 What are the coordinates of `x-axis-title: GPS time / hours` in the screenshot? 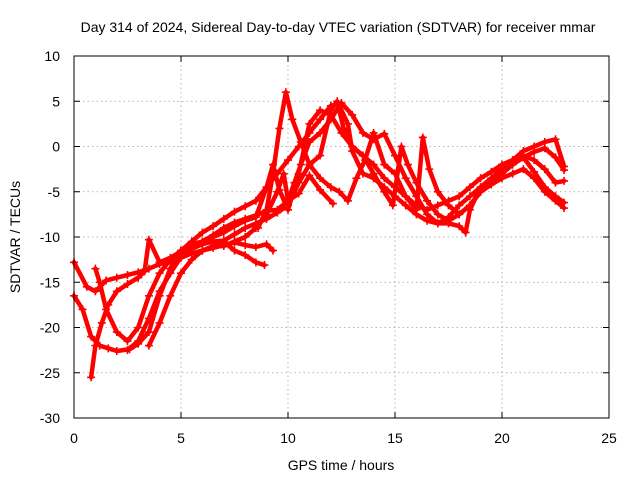 It's located at (341, 465).